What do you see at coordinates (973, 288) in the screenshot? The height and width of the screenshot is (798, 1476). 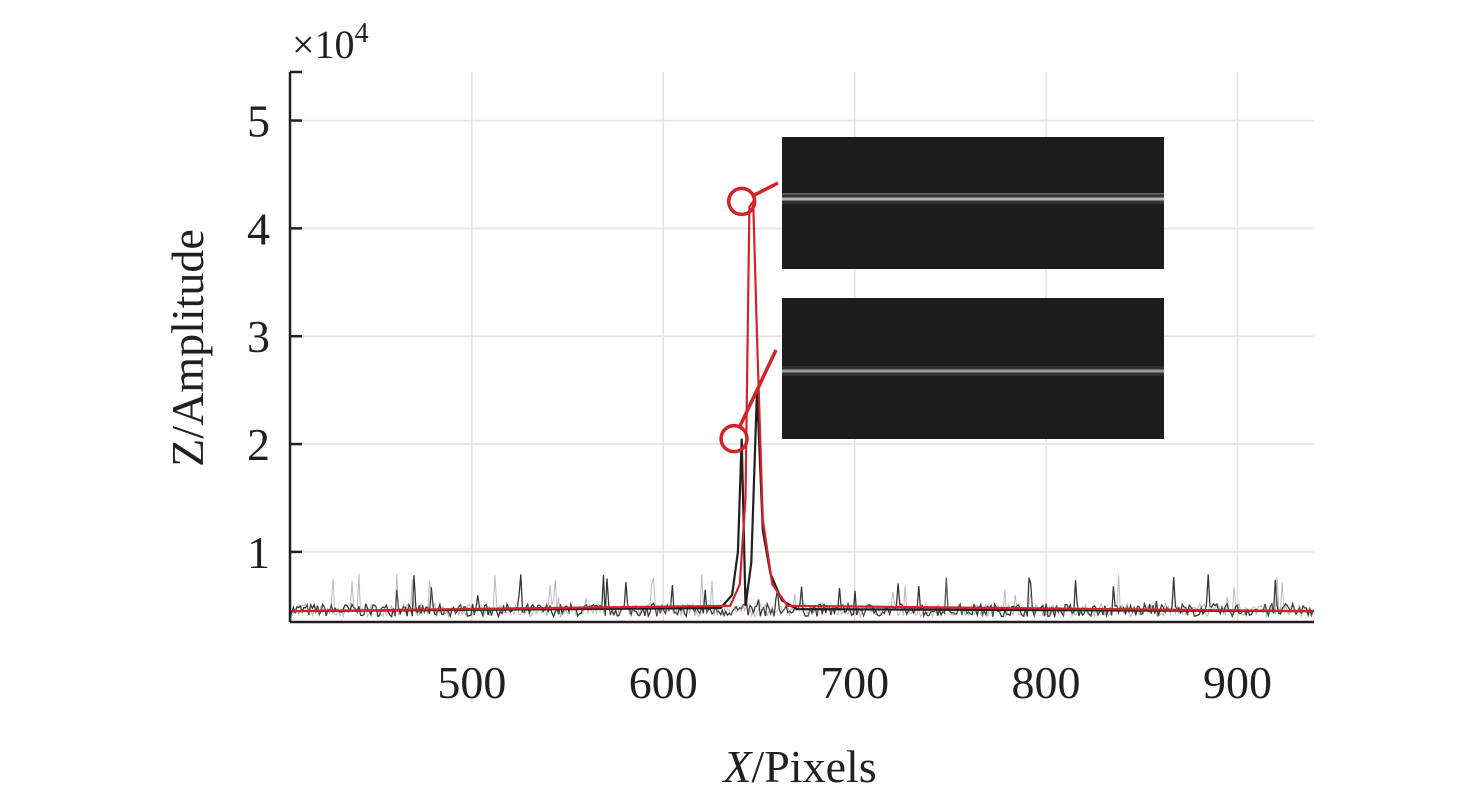 I see `inset-images` at bounding box center [973, 288].